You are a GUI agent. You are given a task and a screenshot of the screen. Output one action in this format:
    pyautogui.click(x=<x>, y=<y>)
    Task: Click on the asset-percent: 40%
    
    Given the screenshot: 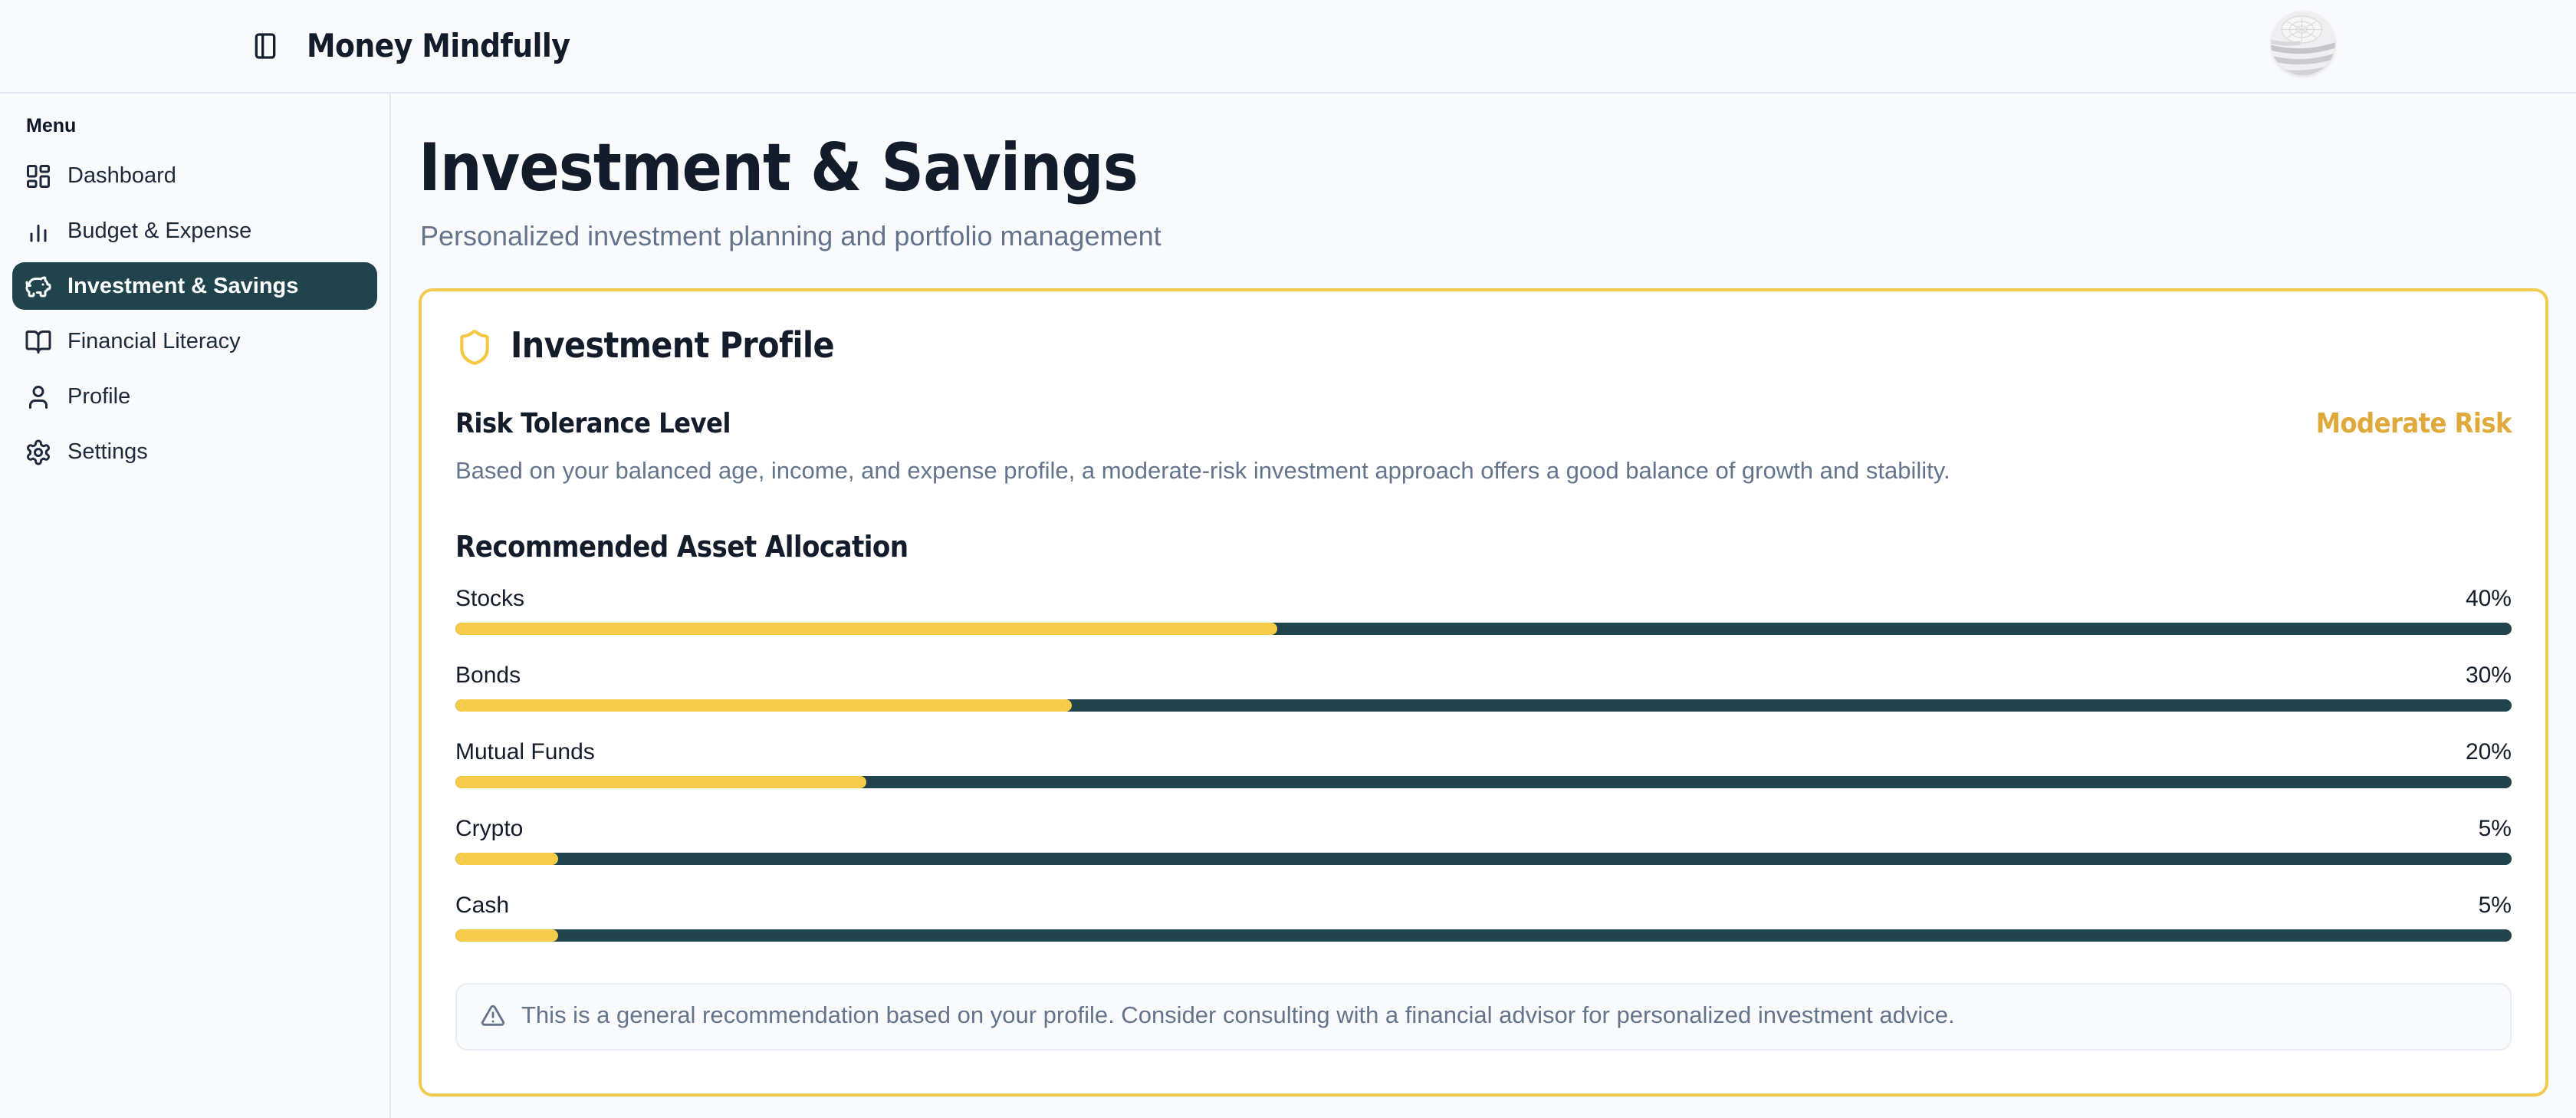 What is the action you would take?
    pyautogui.click(x=2489, y=598)
    